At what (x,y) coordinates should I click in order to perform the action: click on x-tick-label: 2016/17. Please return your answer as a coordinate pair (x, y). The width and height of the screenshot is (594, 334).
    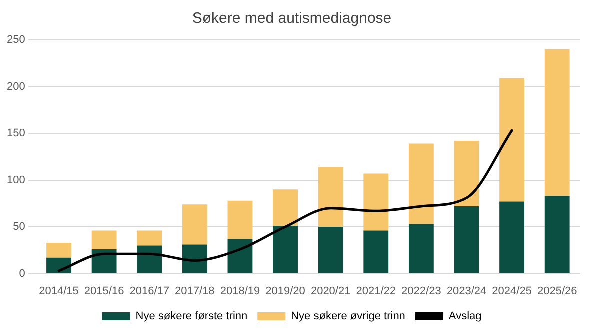
    Looking at the image, I should click on (150, 291).